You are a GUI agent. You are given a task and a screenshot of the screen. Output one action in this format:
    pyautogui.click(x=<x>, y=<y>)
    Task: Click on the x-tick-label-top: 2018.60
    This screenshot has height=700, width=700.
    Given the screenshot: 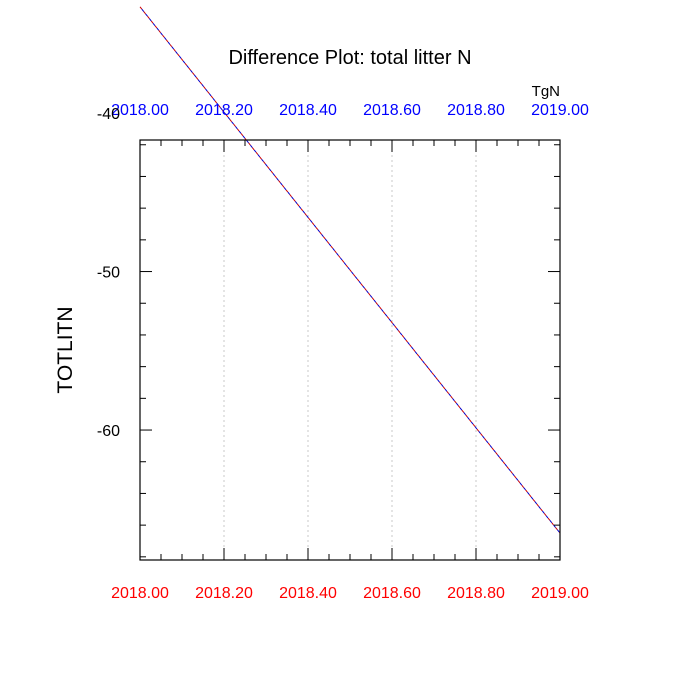 What is the action you would take?
    pyautogui.click(x=392, y=110)
    